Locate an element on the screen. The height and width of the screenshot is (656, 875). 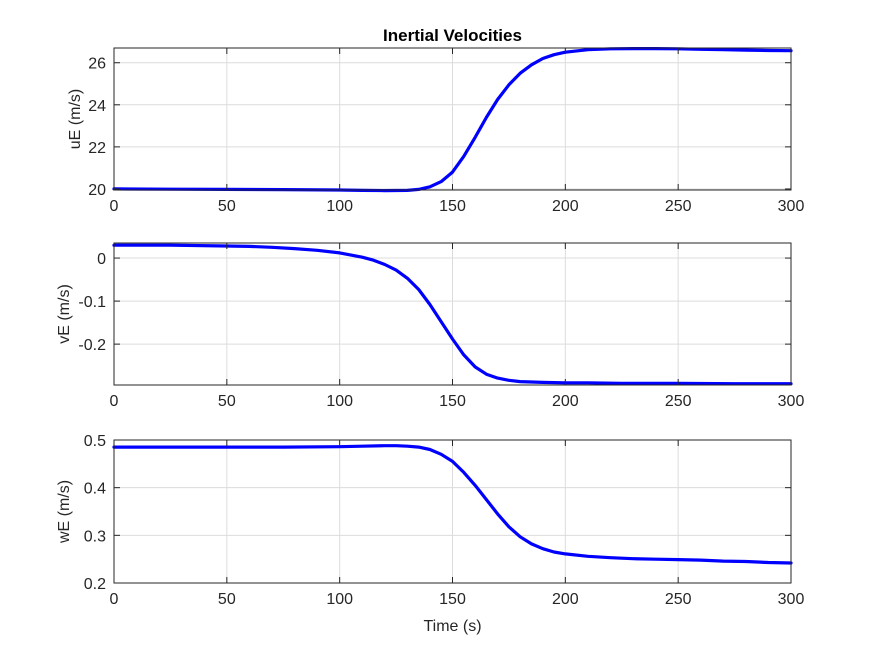
series-line-we is located at coordinates (452, 504).